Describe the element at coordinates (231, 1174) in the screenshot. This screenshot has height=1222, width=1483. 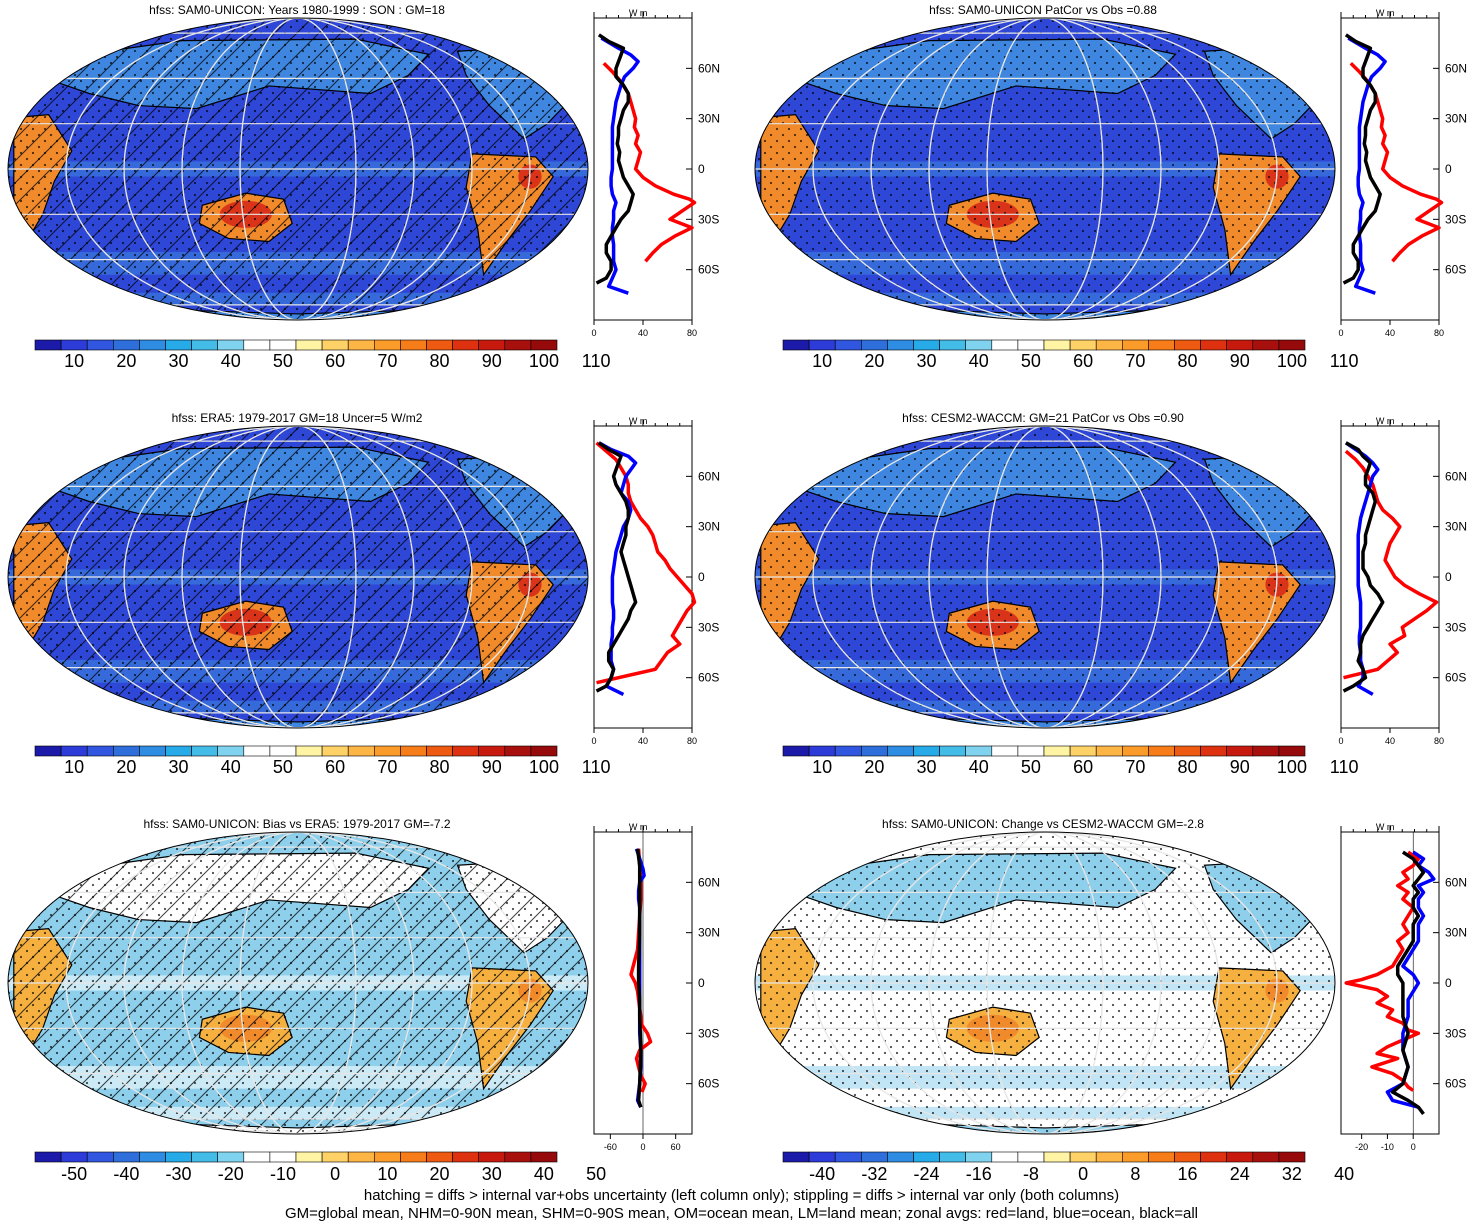
I see `colorbar-tick-label: -20` at that location.